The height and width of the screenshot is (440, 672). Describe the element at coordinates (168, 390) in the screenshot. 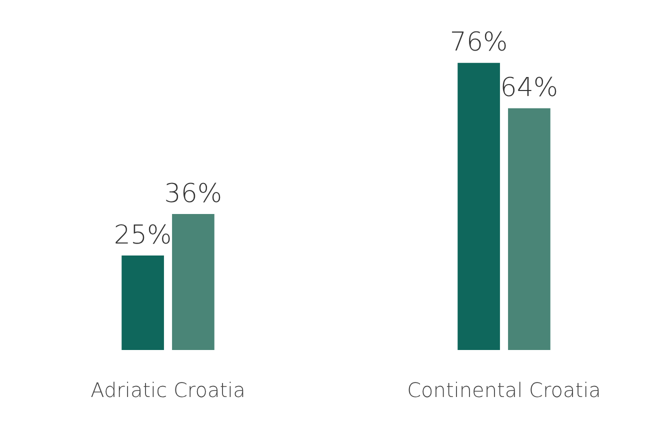

I see `x-tick-label: Adriatic Croatia` at that location.